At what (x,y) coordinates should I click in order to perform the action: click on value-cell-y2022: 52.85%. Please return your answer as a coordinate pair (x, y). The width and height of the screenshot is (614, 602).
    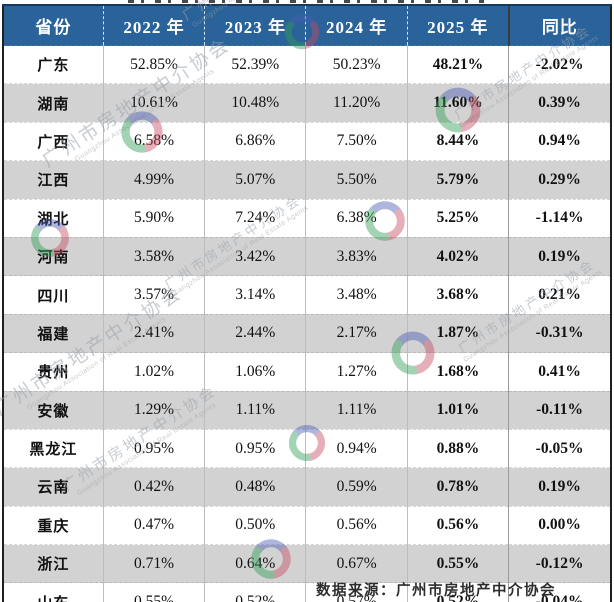
    Looking at the image, I should click on (153, 64).